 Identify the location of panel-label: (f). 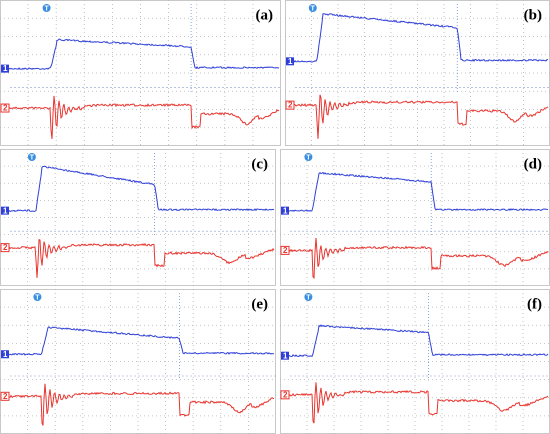
(534, 304).